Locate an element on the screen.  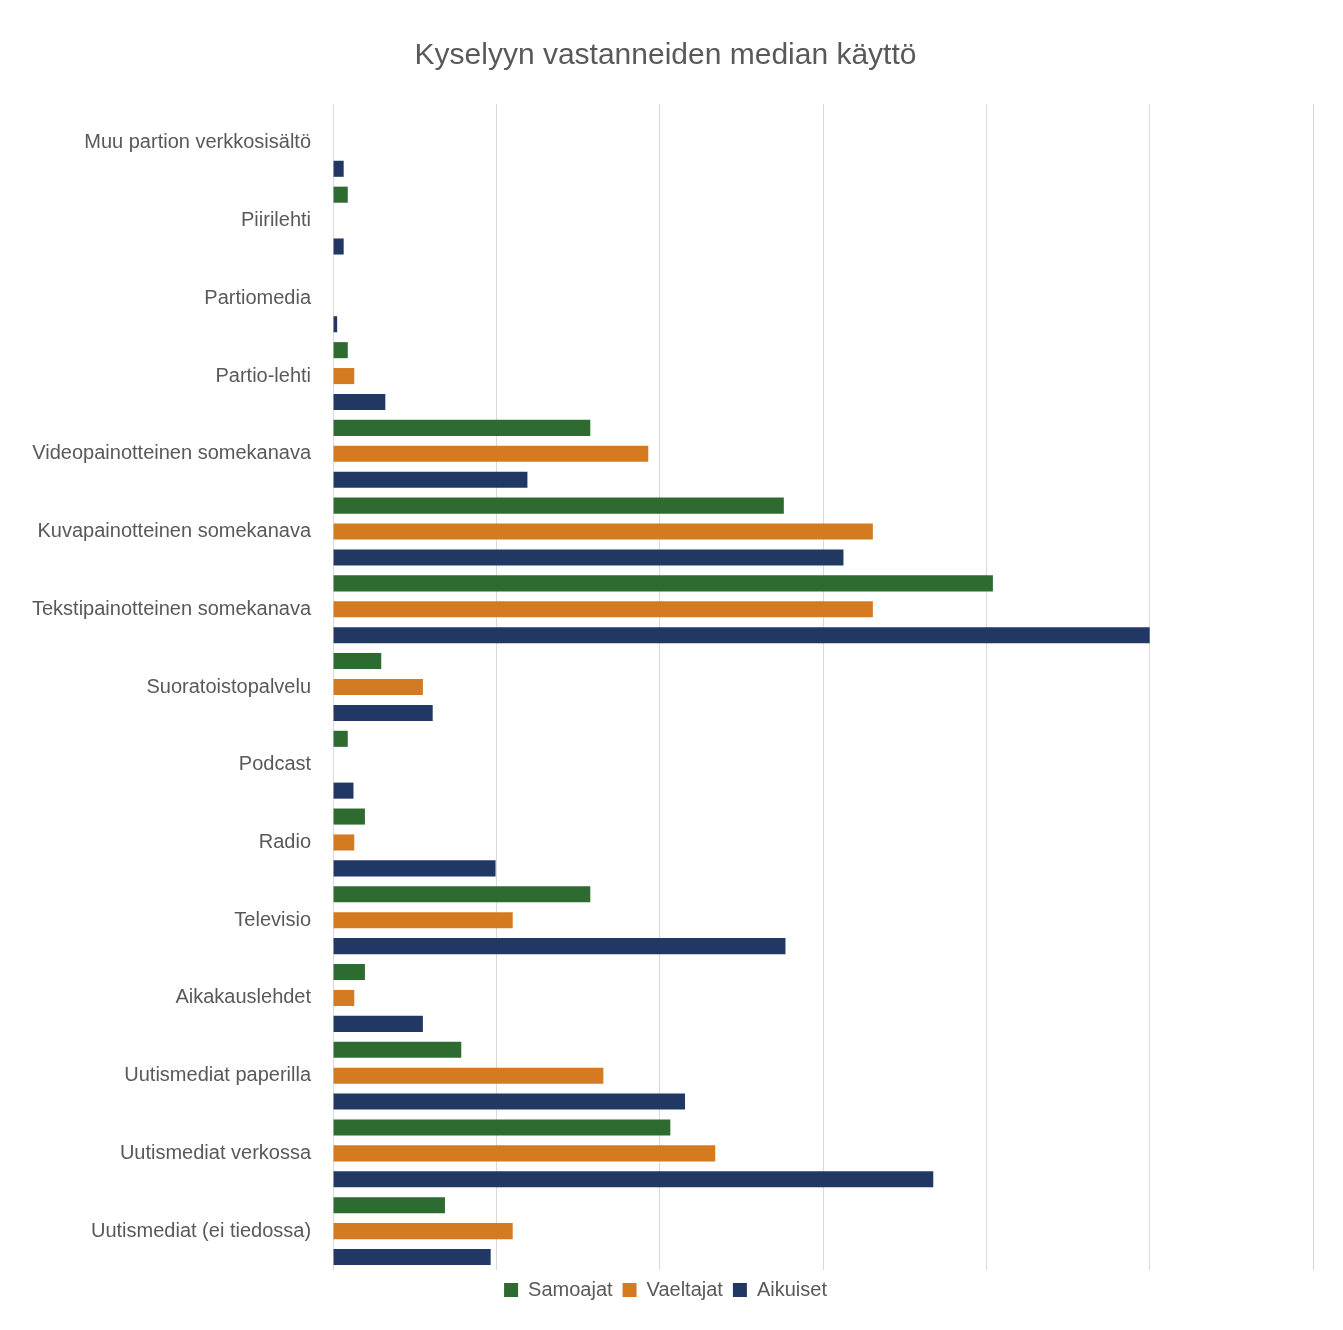
y-tick-label: Partiomedia is located at coordinates (258, 296).